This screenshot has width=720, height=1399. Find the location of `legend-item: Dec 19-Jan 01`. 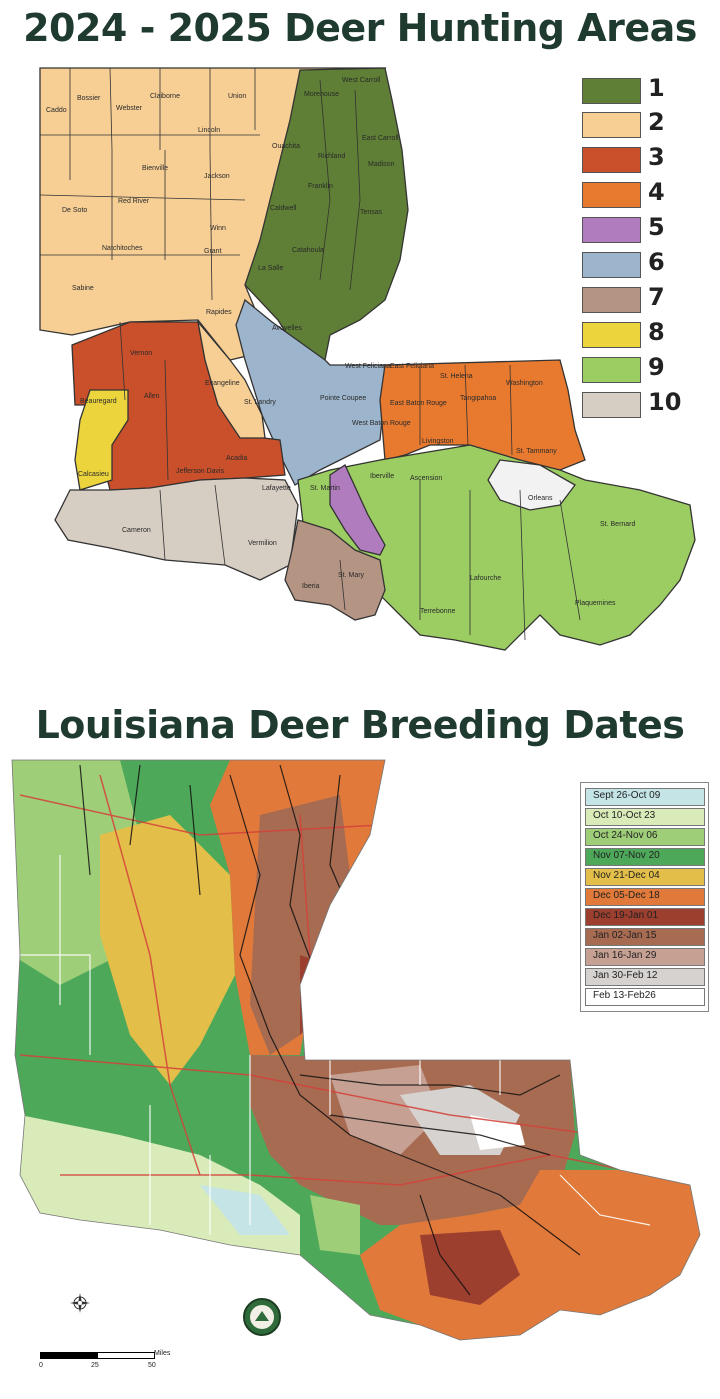

legend-item: Dec 19-Jan 01 is located at coordinates (645, 917).